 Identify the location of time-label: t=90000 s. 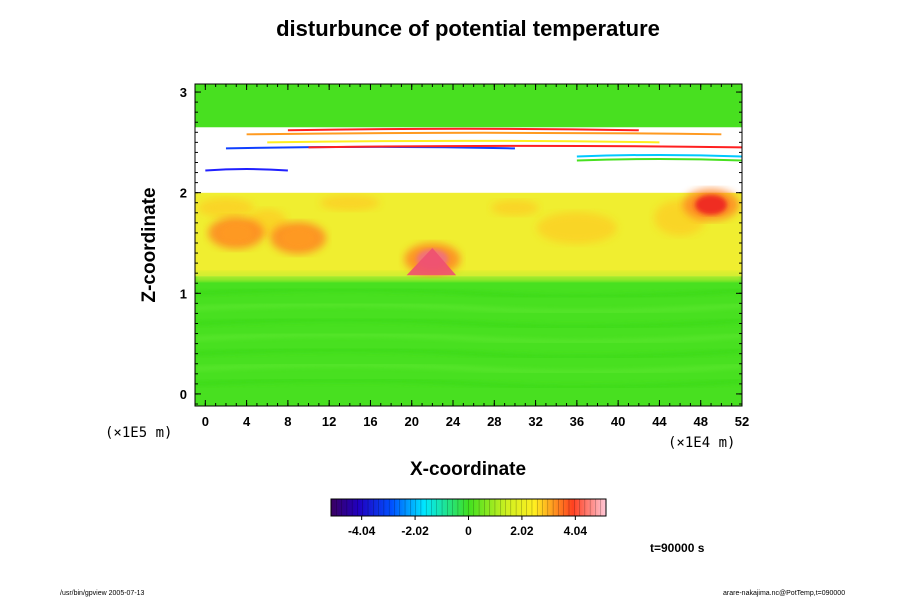
(677, 548).